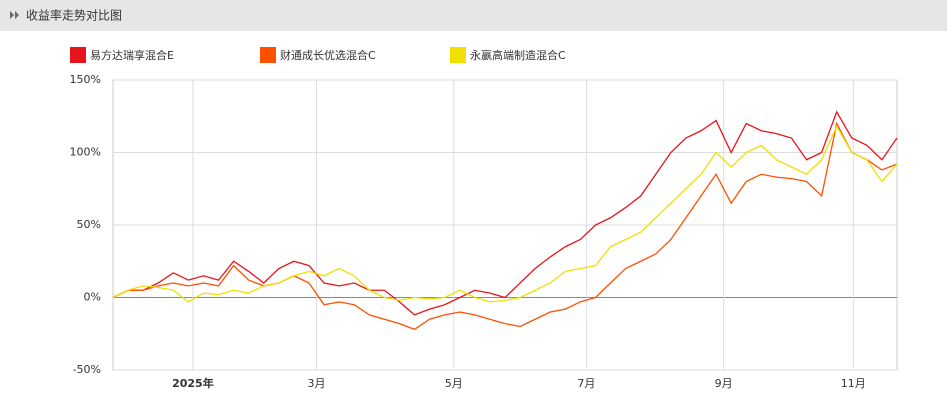 This screenshot has height=410, width=947. What do you see at coordinates (317, 383) in the screenshot?
I see `x-tick-label: 3月` at bounding box center [317, 383].